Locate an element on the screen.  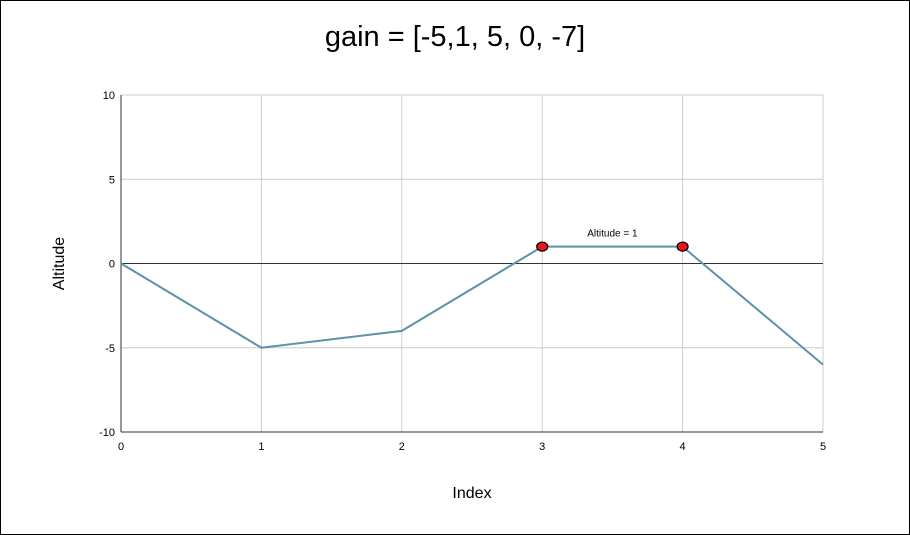
y-tick-label: -5 is located at coordinates (110, 349).